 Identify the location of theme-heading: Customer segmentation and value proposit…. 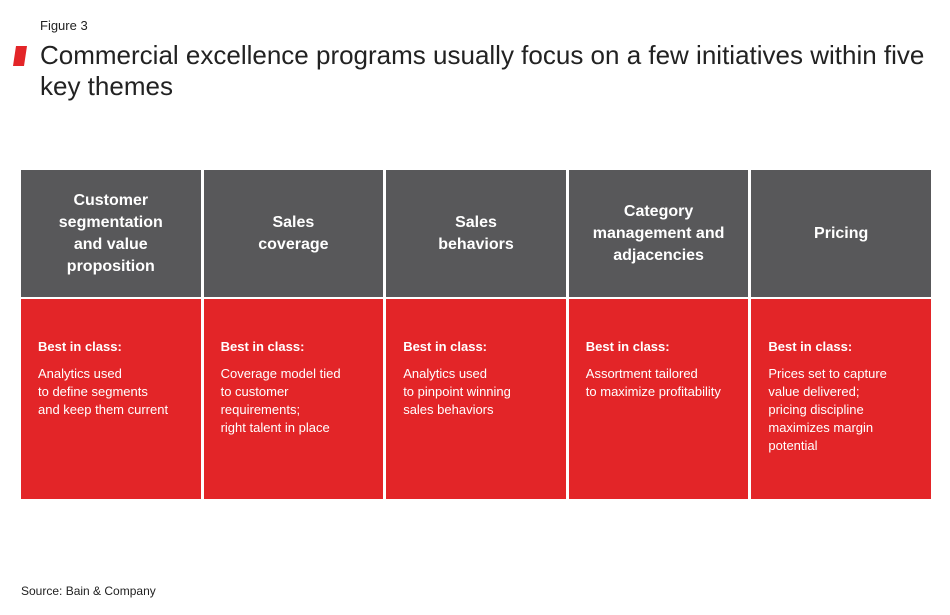
(111, 233).